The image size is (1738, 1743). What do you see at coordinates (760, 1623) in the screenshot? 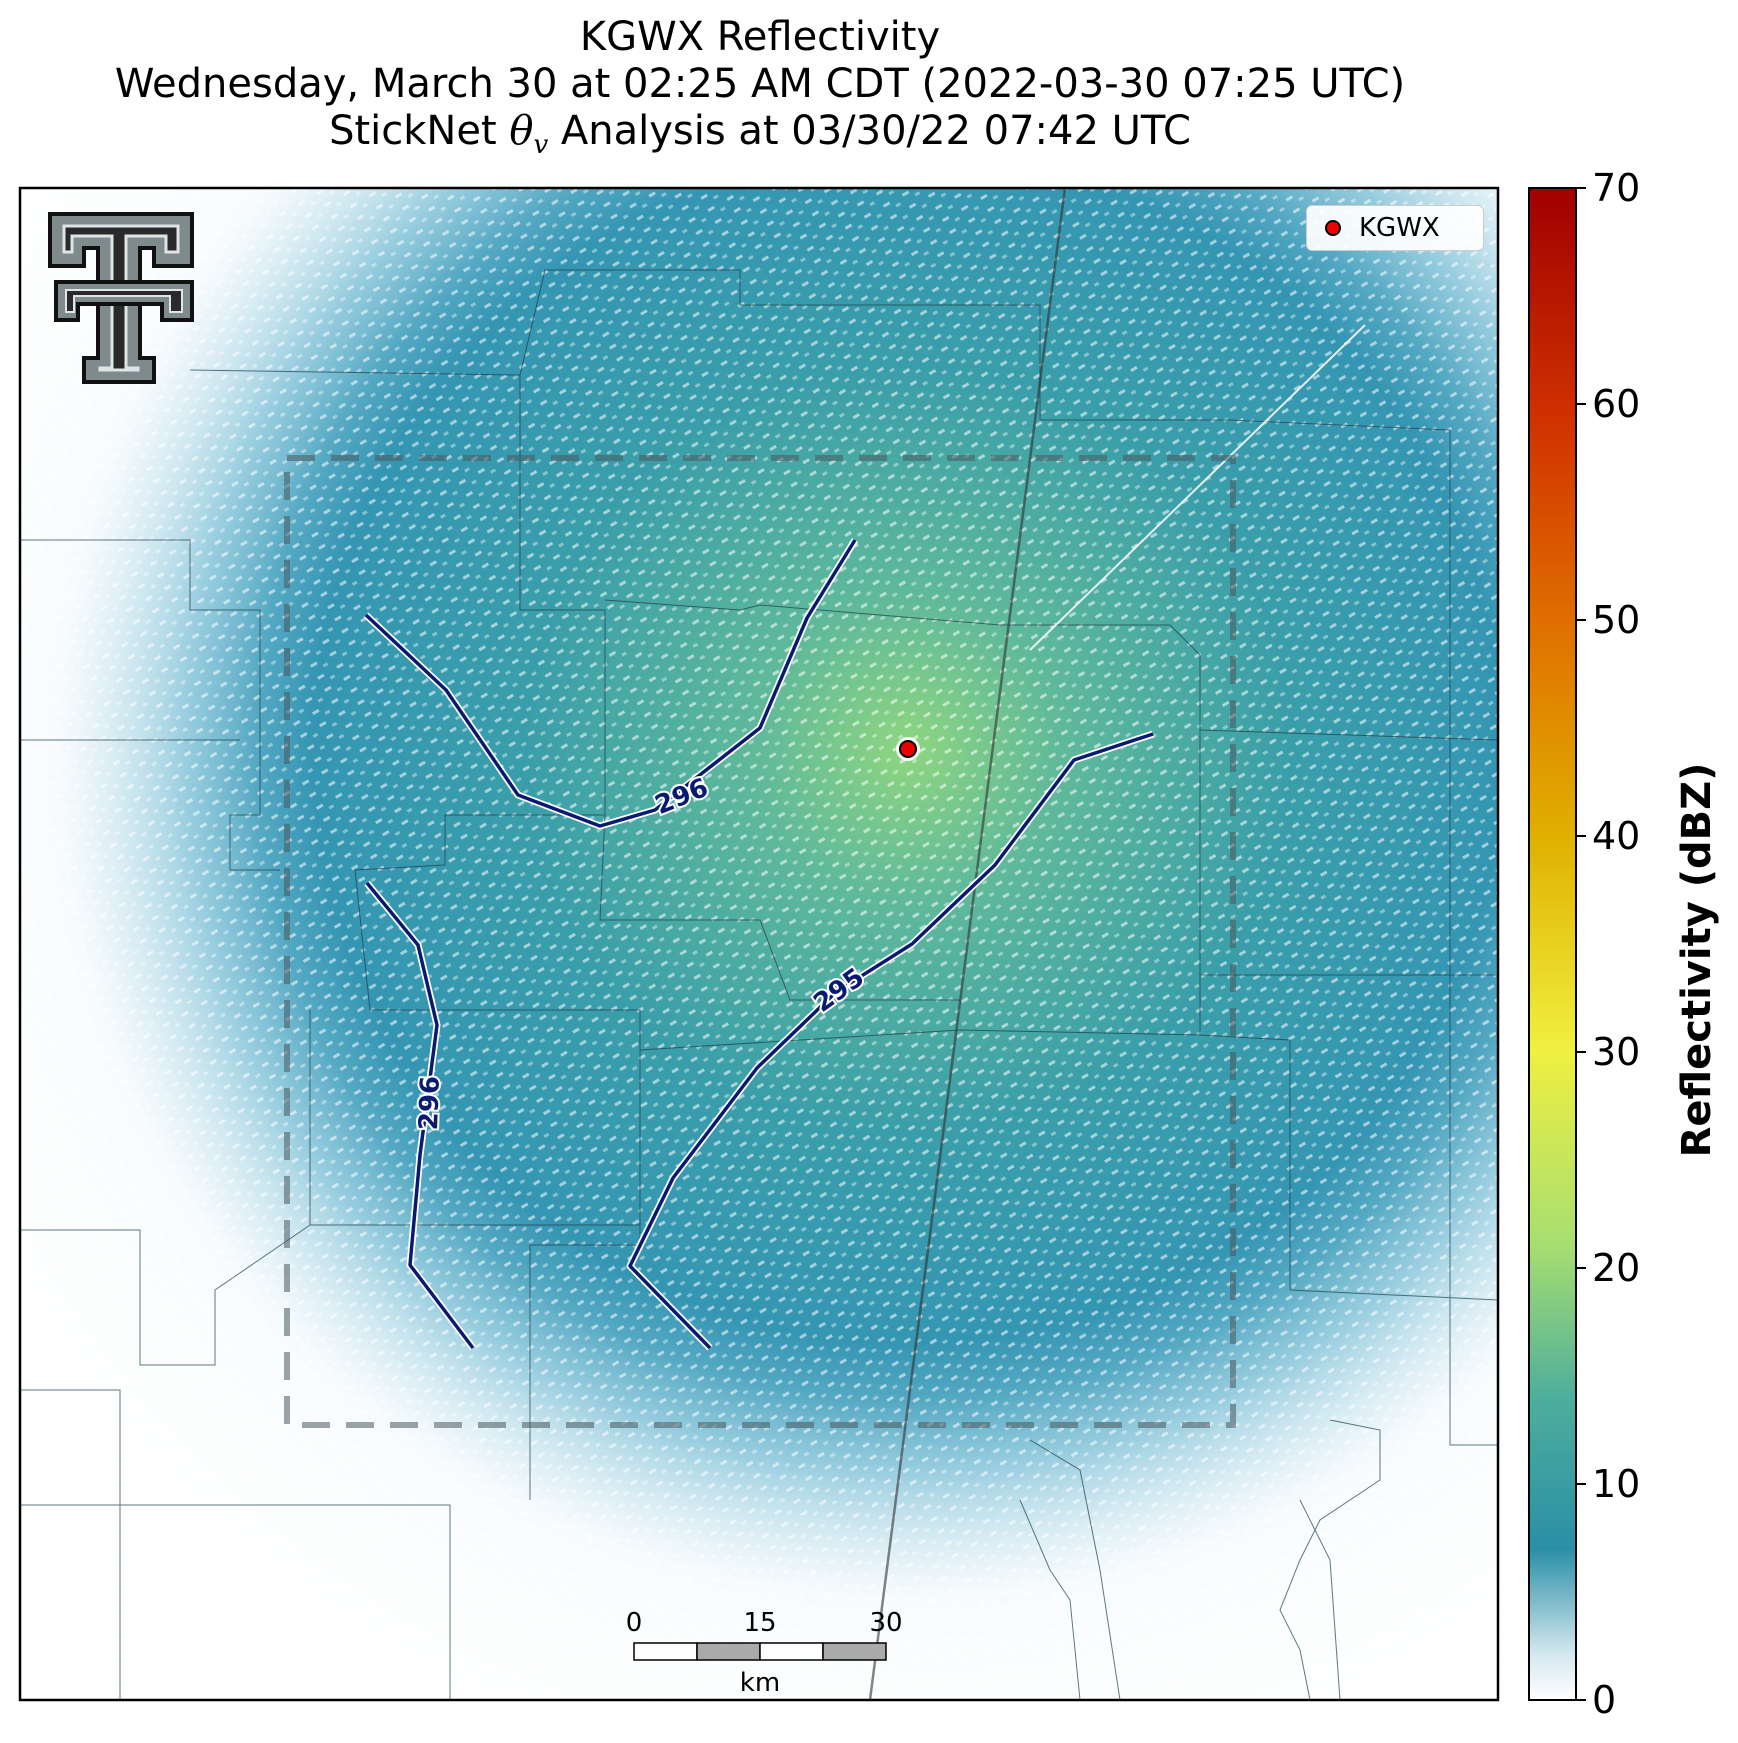
I see `scale-label-15: 15` at bounding box center [760, 1623].